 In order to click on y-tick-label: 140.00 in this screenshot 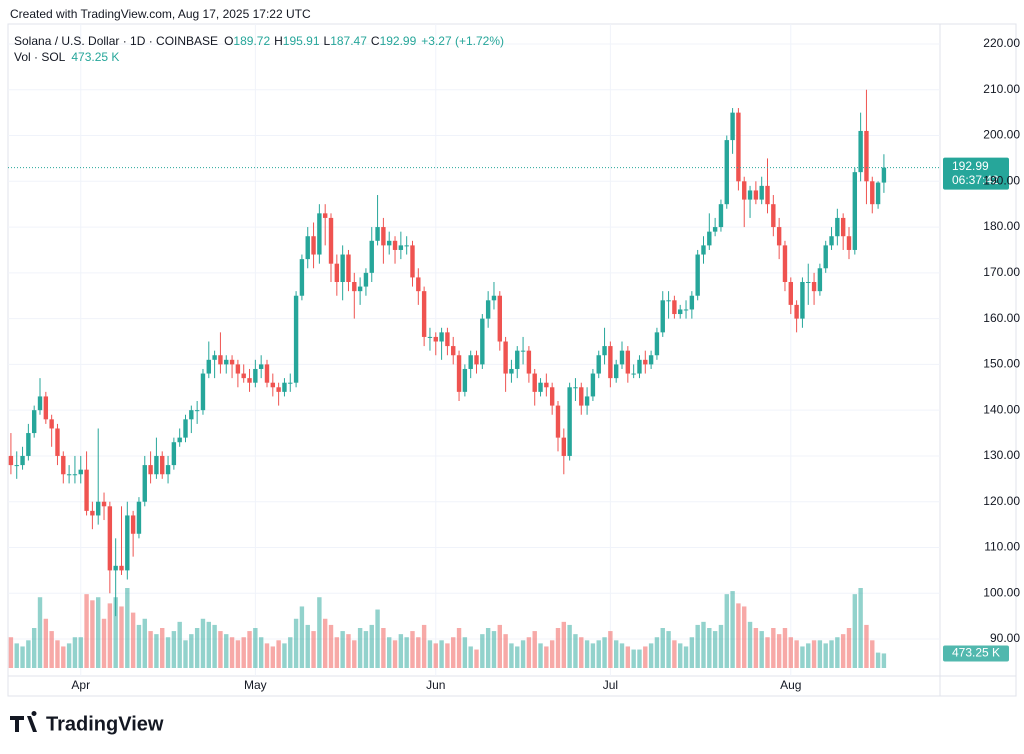, I will do `click(1001, 409)`.